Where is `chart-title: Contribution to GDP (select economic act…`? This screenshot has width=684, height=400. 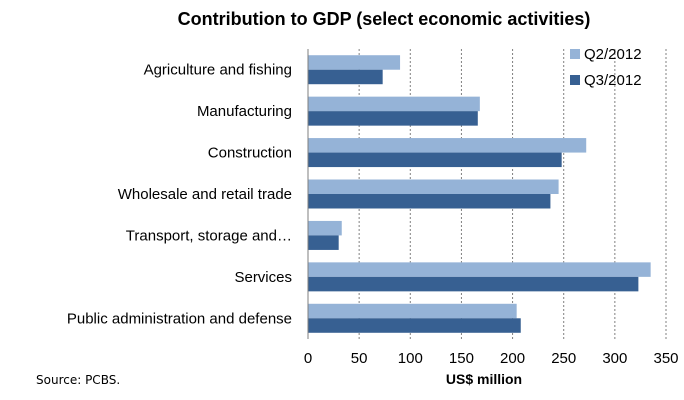 chart-title: Contribution to GDP (select economic act… is located at coordinates (384, 19).